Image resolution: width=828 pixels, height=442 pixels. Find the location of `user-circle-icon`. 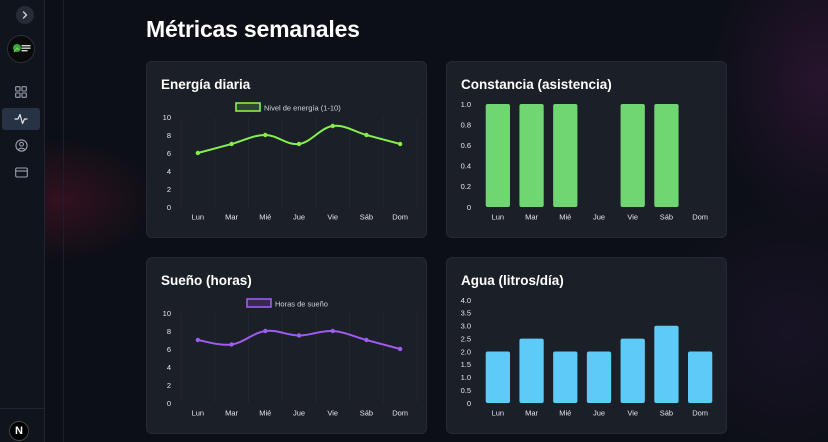

user-circle-icon is located at coordinates (21, 145).